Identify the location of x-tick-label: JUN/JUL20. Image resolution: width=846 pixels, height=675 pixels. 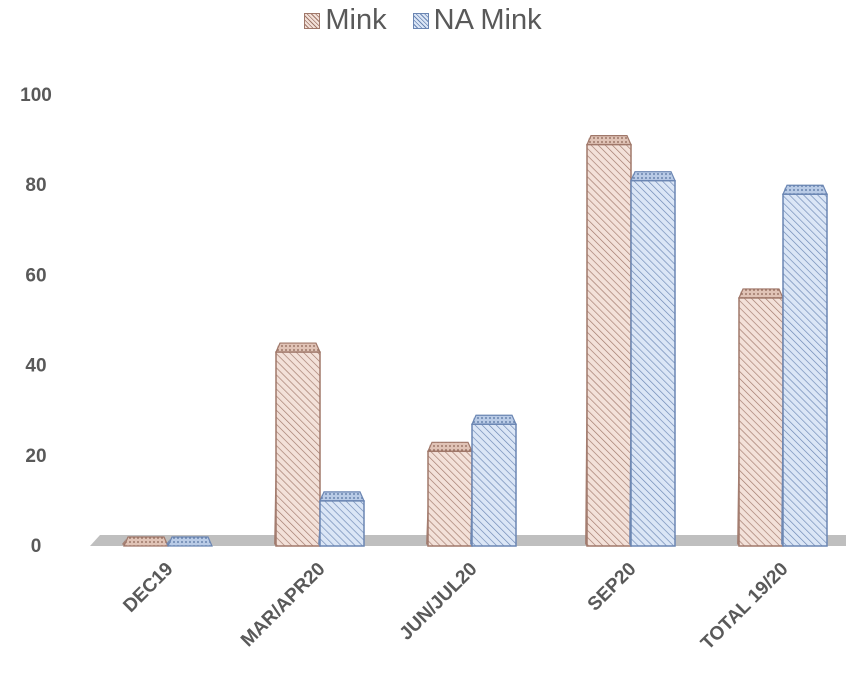
(439, 602).